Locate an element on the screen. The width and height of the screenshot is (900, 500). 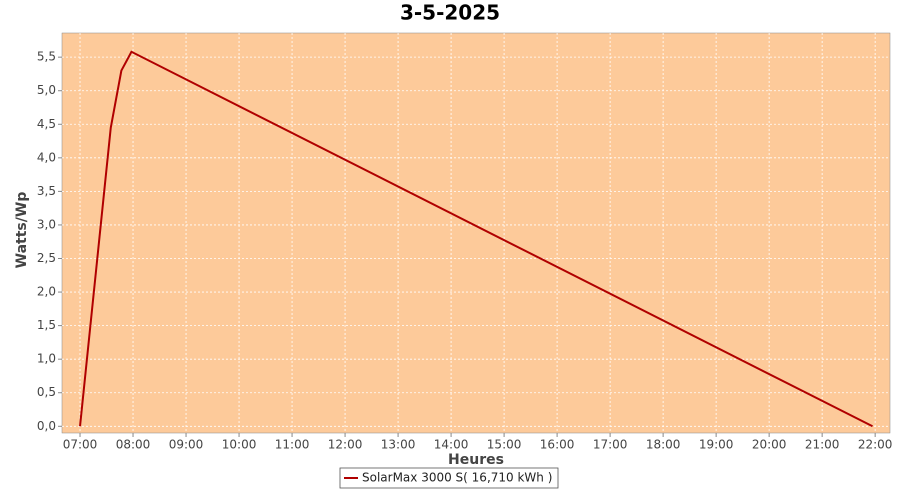
x-tick-label: 19:00 is located at coordinates (716, 445).